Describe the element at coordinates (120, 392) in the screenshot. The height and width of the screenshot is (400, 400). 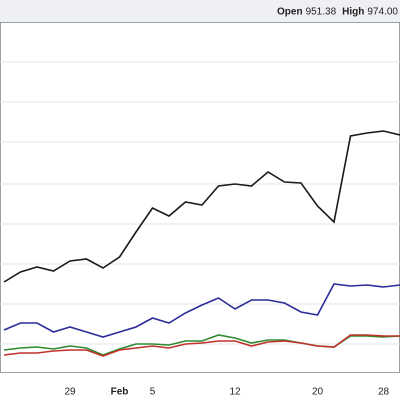
I see `x-tick-label: Feb` at that location.